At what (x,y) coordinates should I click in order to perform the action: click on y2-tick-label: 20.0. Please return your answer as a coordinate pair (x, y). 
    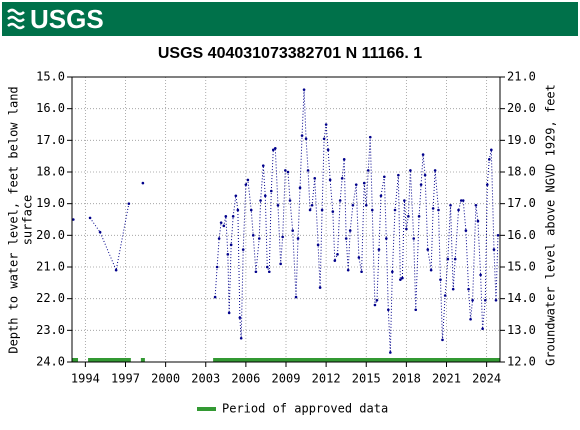
    Looking at the image, I should click on (521, 108).